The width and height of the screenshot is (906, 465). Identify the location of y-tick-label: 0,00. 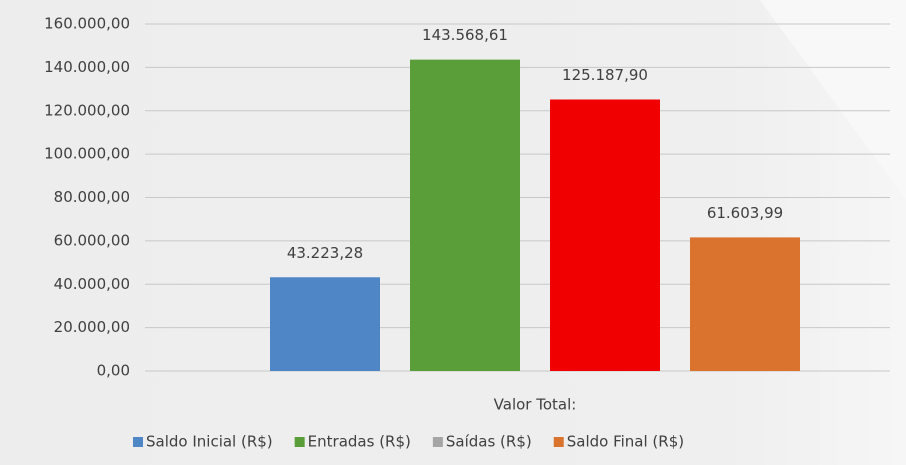
(113, 371).